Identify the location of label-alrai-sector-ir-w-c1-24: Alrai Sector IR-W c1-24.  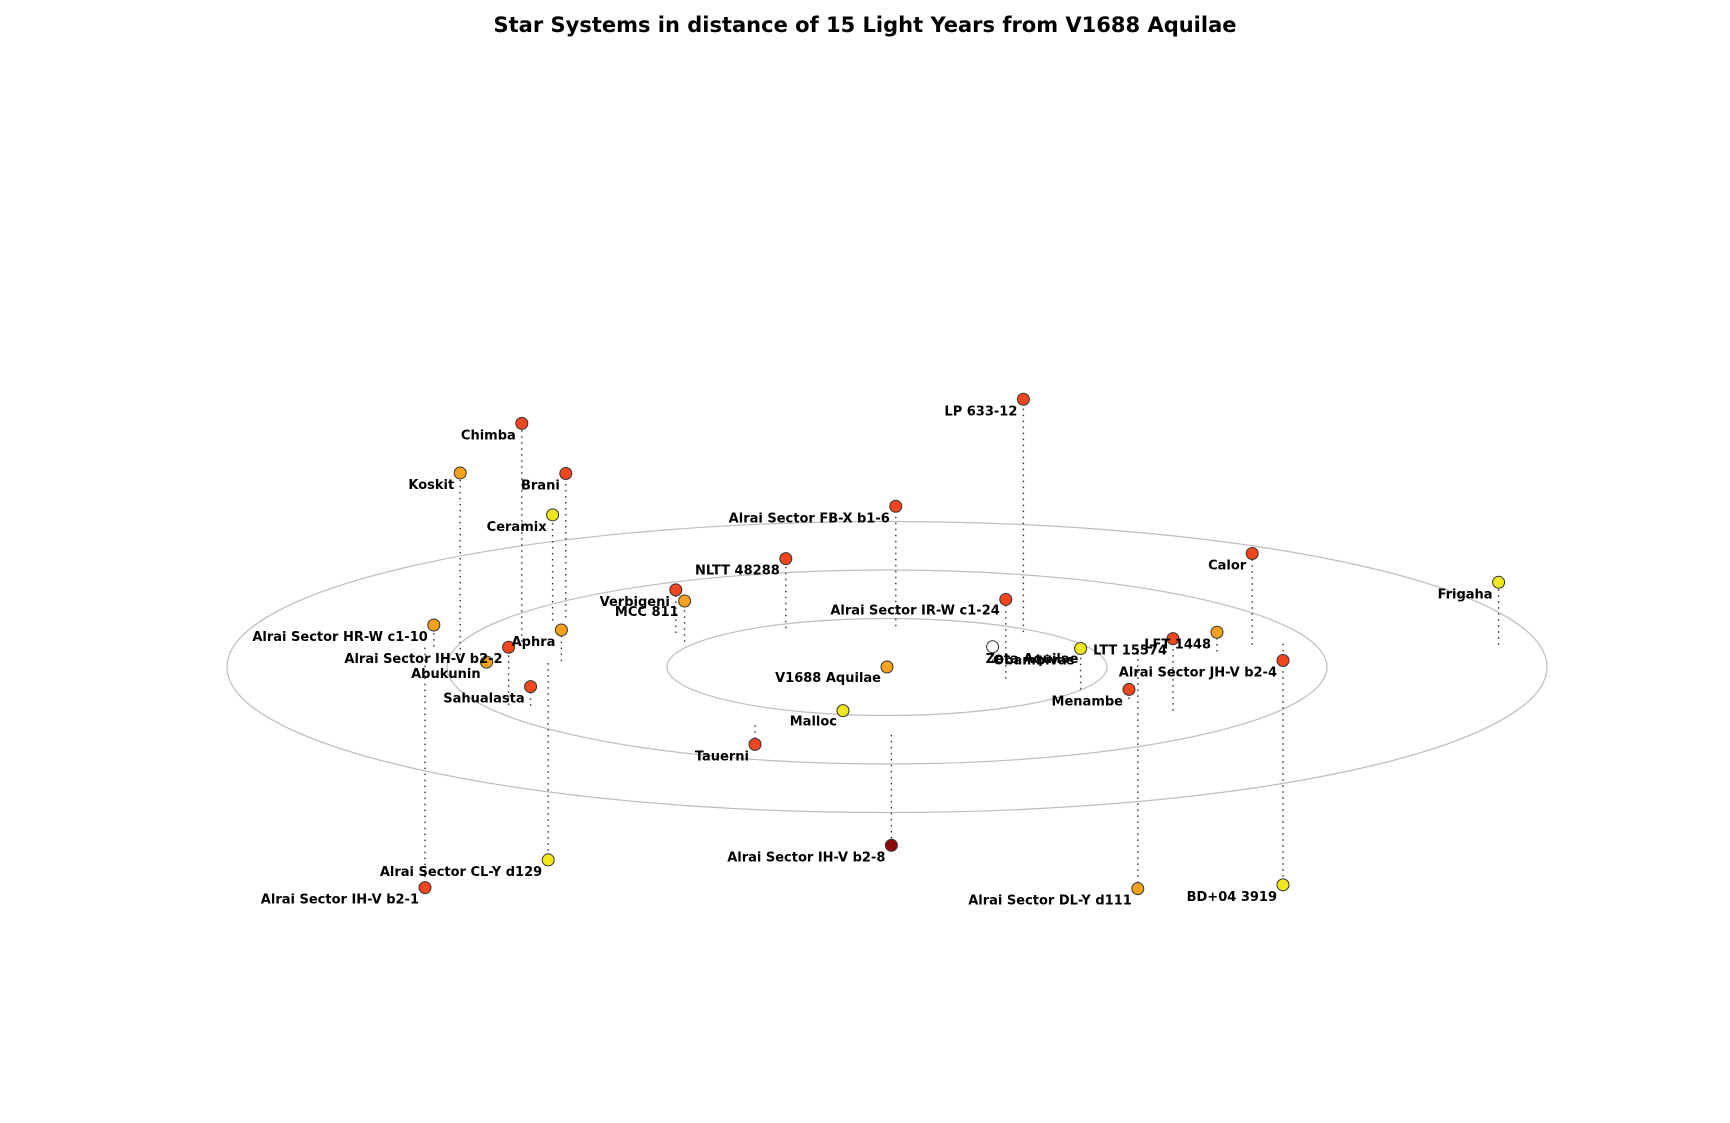
(914, 610).